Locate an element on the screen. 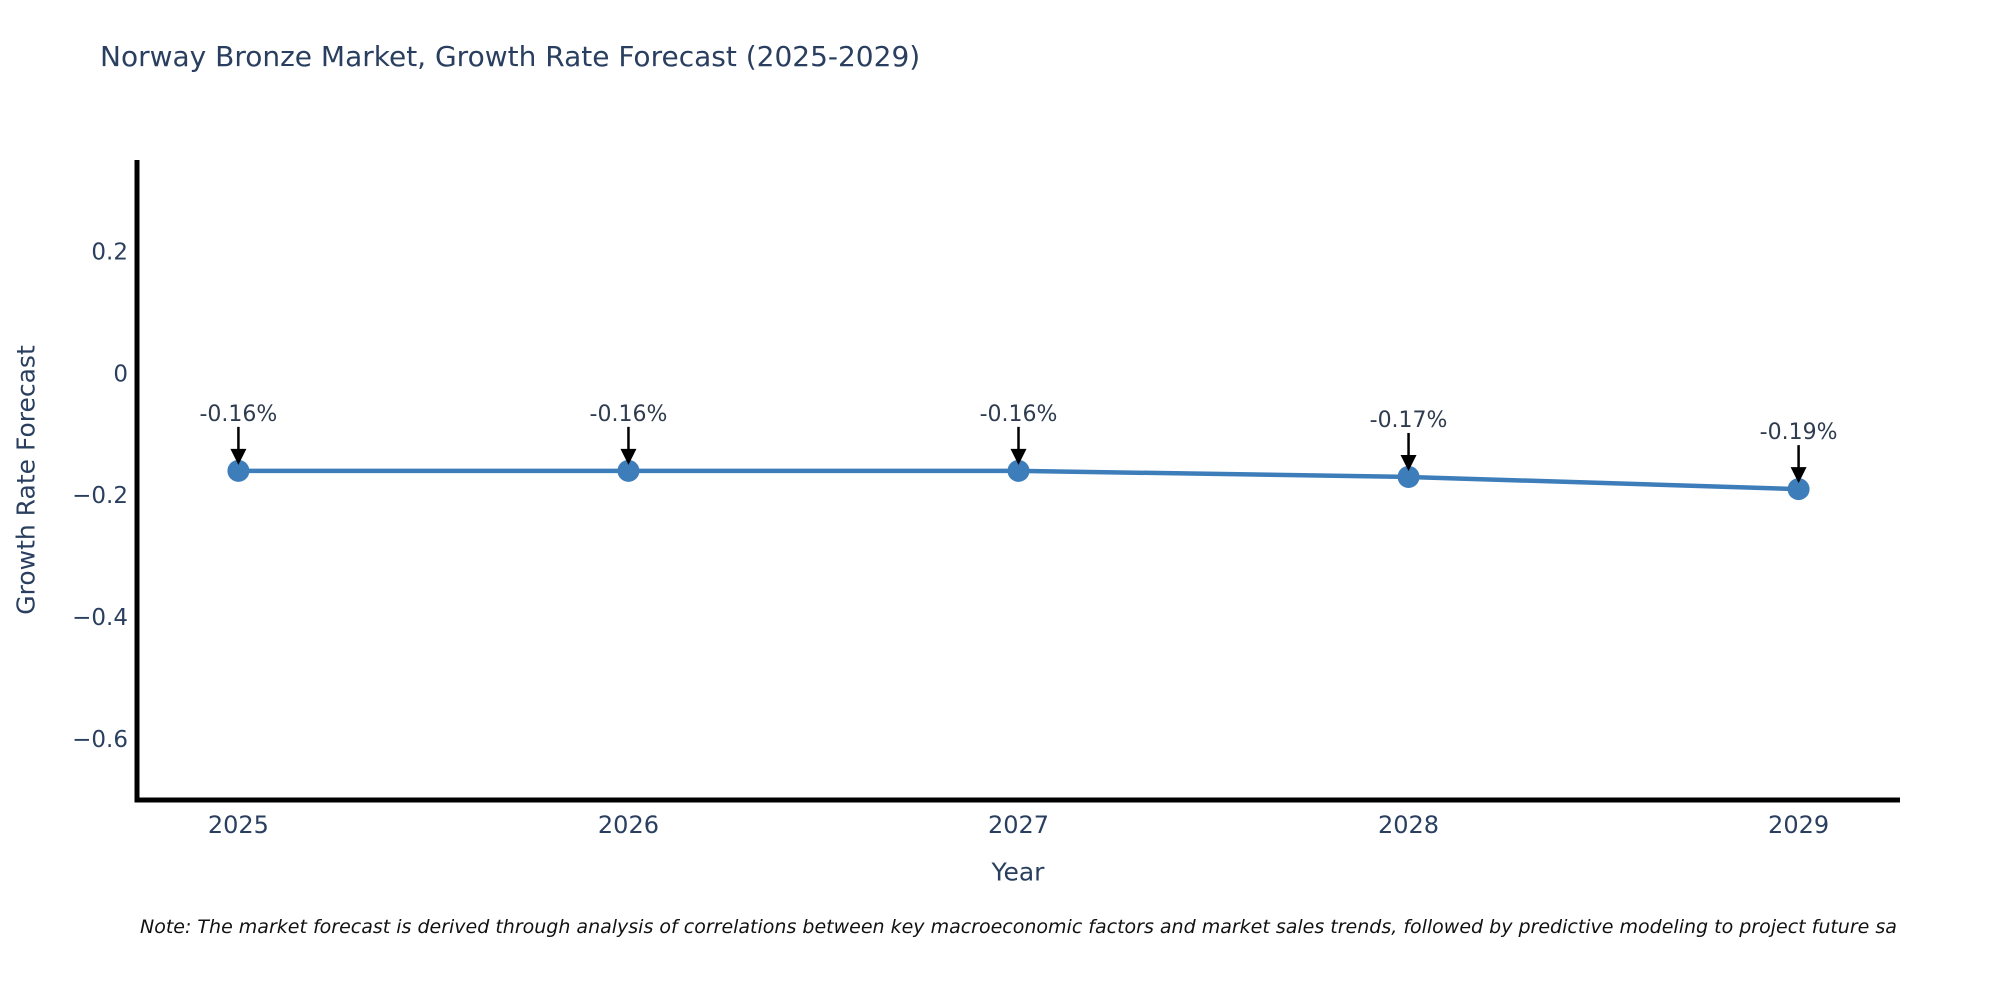 The width and height of the screenshot is (2000, 1000). x-axis-title: Year is located at coordinates (1018, 872).